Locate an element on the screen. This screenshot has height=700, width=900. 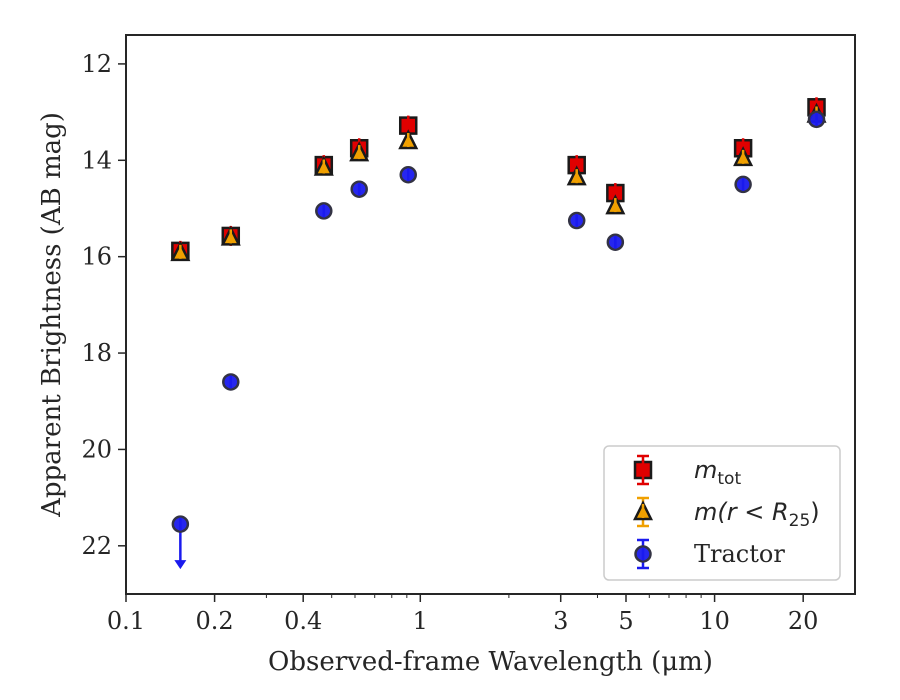
y-axis: 12 14 16 18 20 22 is located at coordinates (103, 305).